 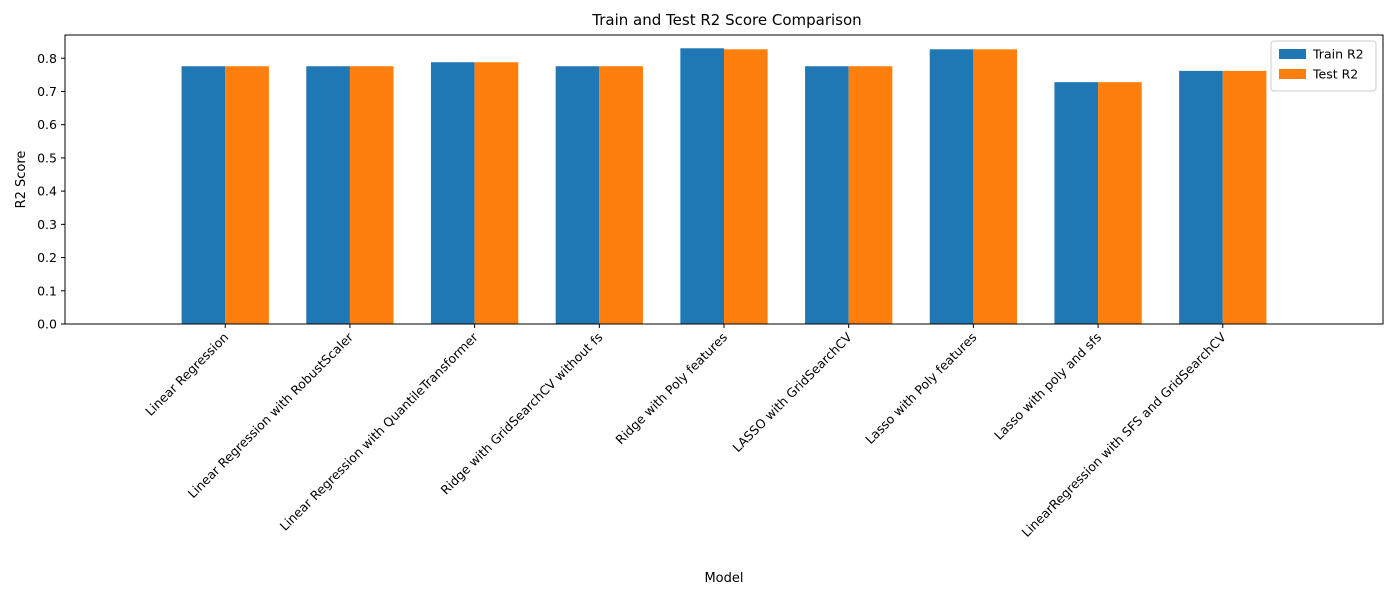 What do you see at coordinates (47, 124) in the screenshot?
I see `y-tick-label: 0.6` at bounding box center [47, 124].